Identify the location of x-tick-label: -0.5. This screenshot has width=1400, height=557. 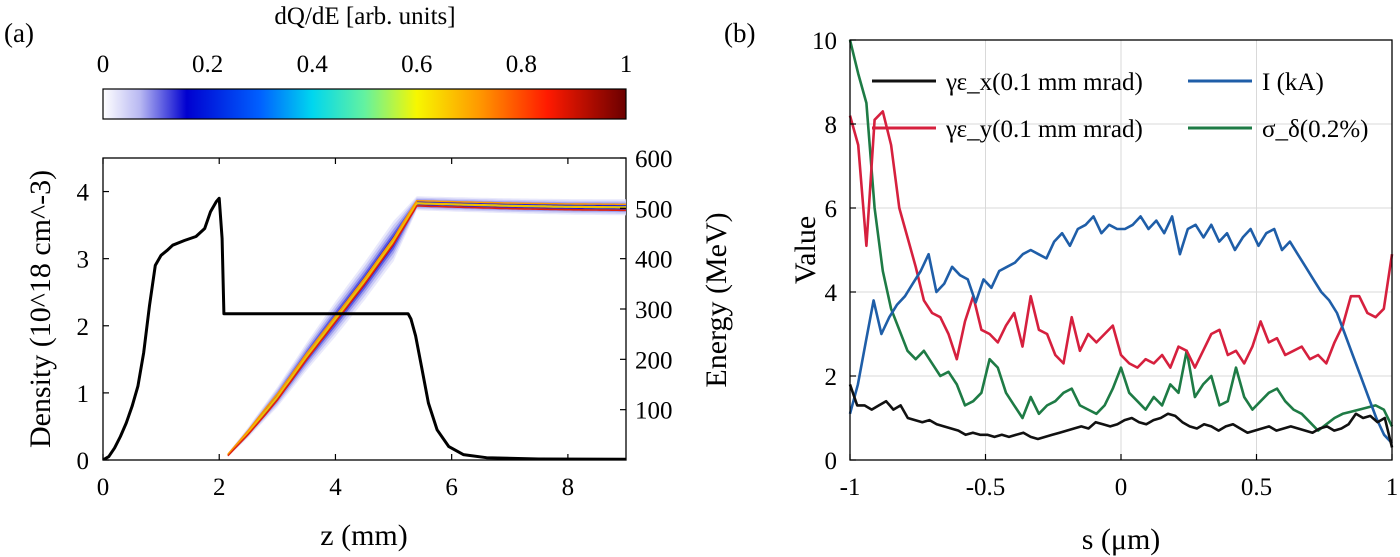
(986, 487).